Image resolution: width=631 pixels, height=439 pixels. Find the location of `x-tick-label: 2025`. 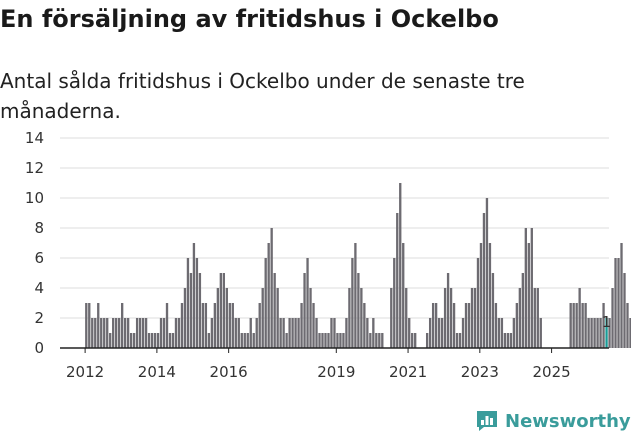

x-tick-label: 2025 is located at coordinates (551, 372).